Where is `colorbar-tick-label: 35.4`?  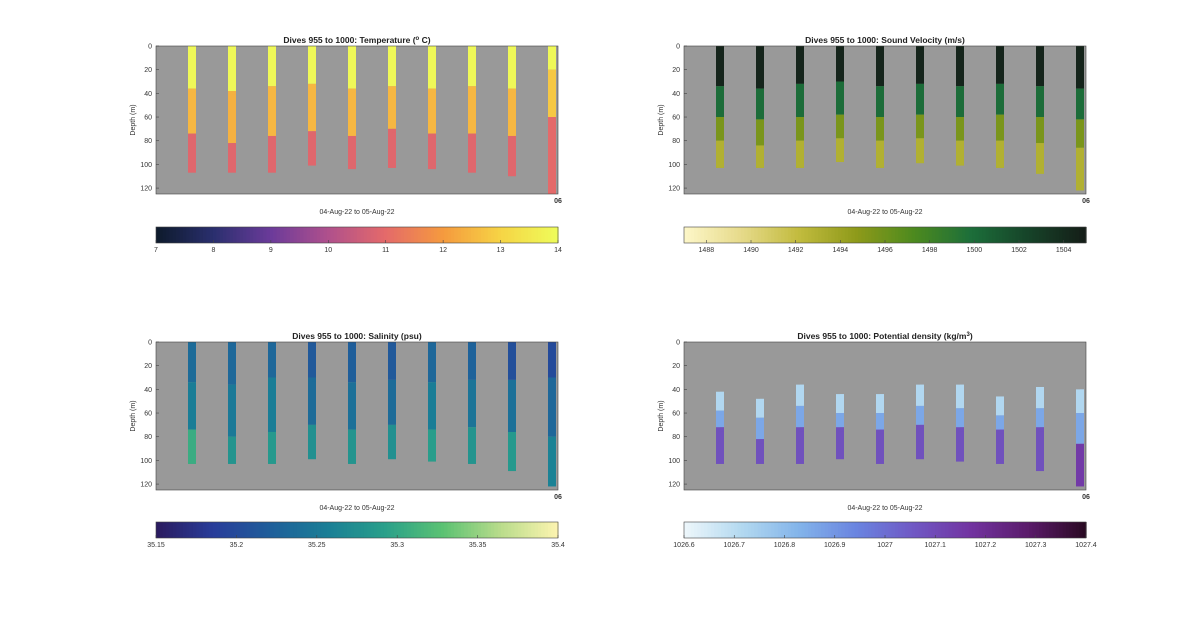
colorbar-tick-label: 35.4 is located at coordinates (558, 545).